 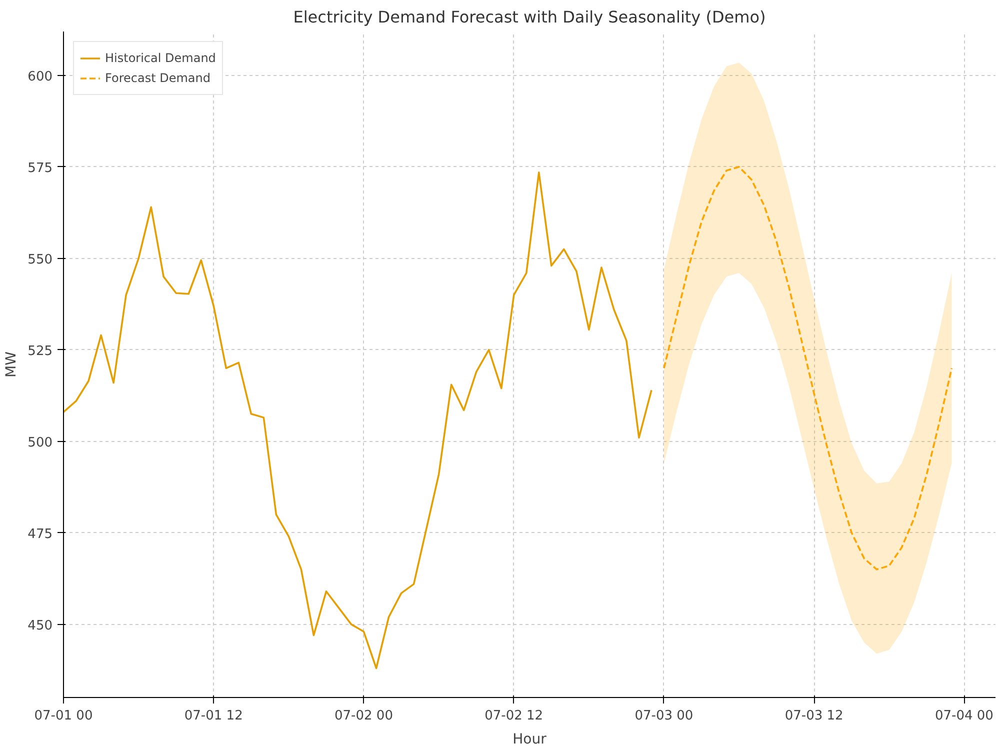 What do you see at coordinates (40, 626) in the screenshot?
I see `y-tick-label: 450` at bounding box center [40, 626].